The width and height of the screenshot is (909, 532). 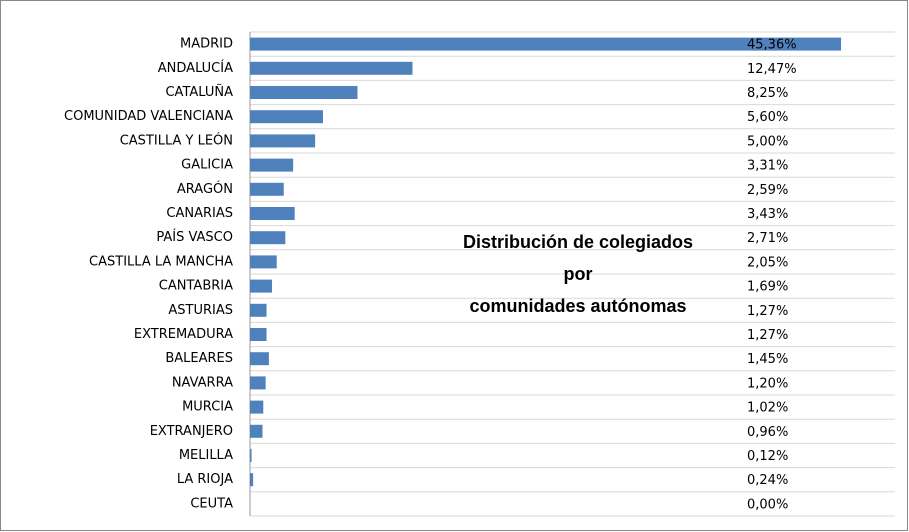 I want to click on category-label: CANARIAS, so click(x=199, y=213).